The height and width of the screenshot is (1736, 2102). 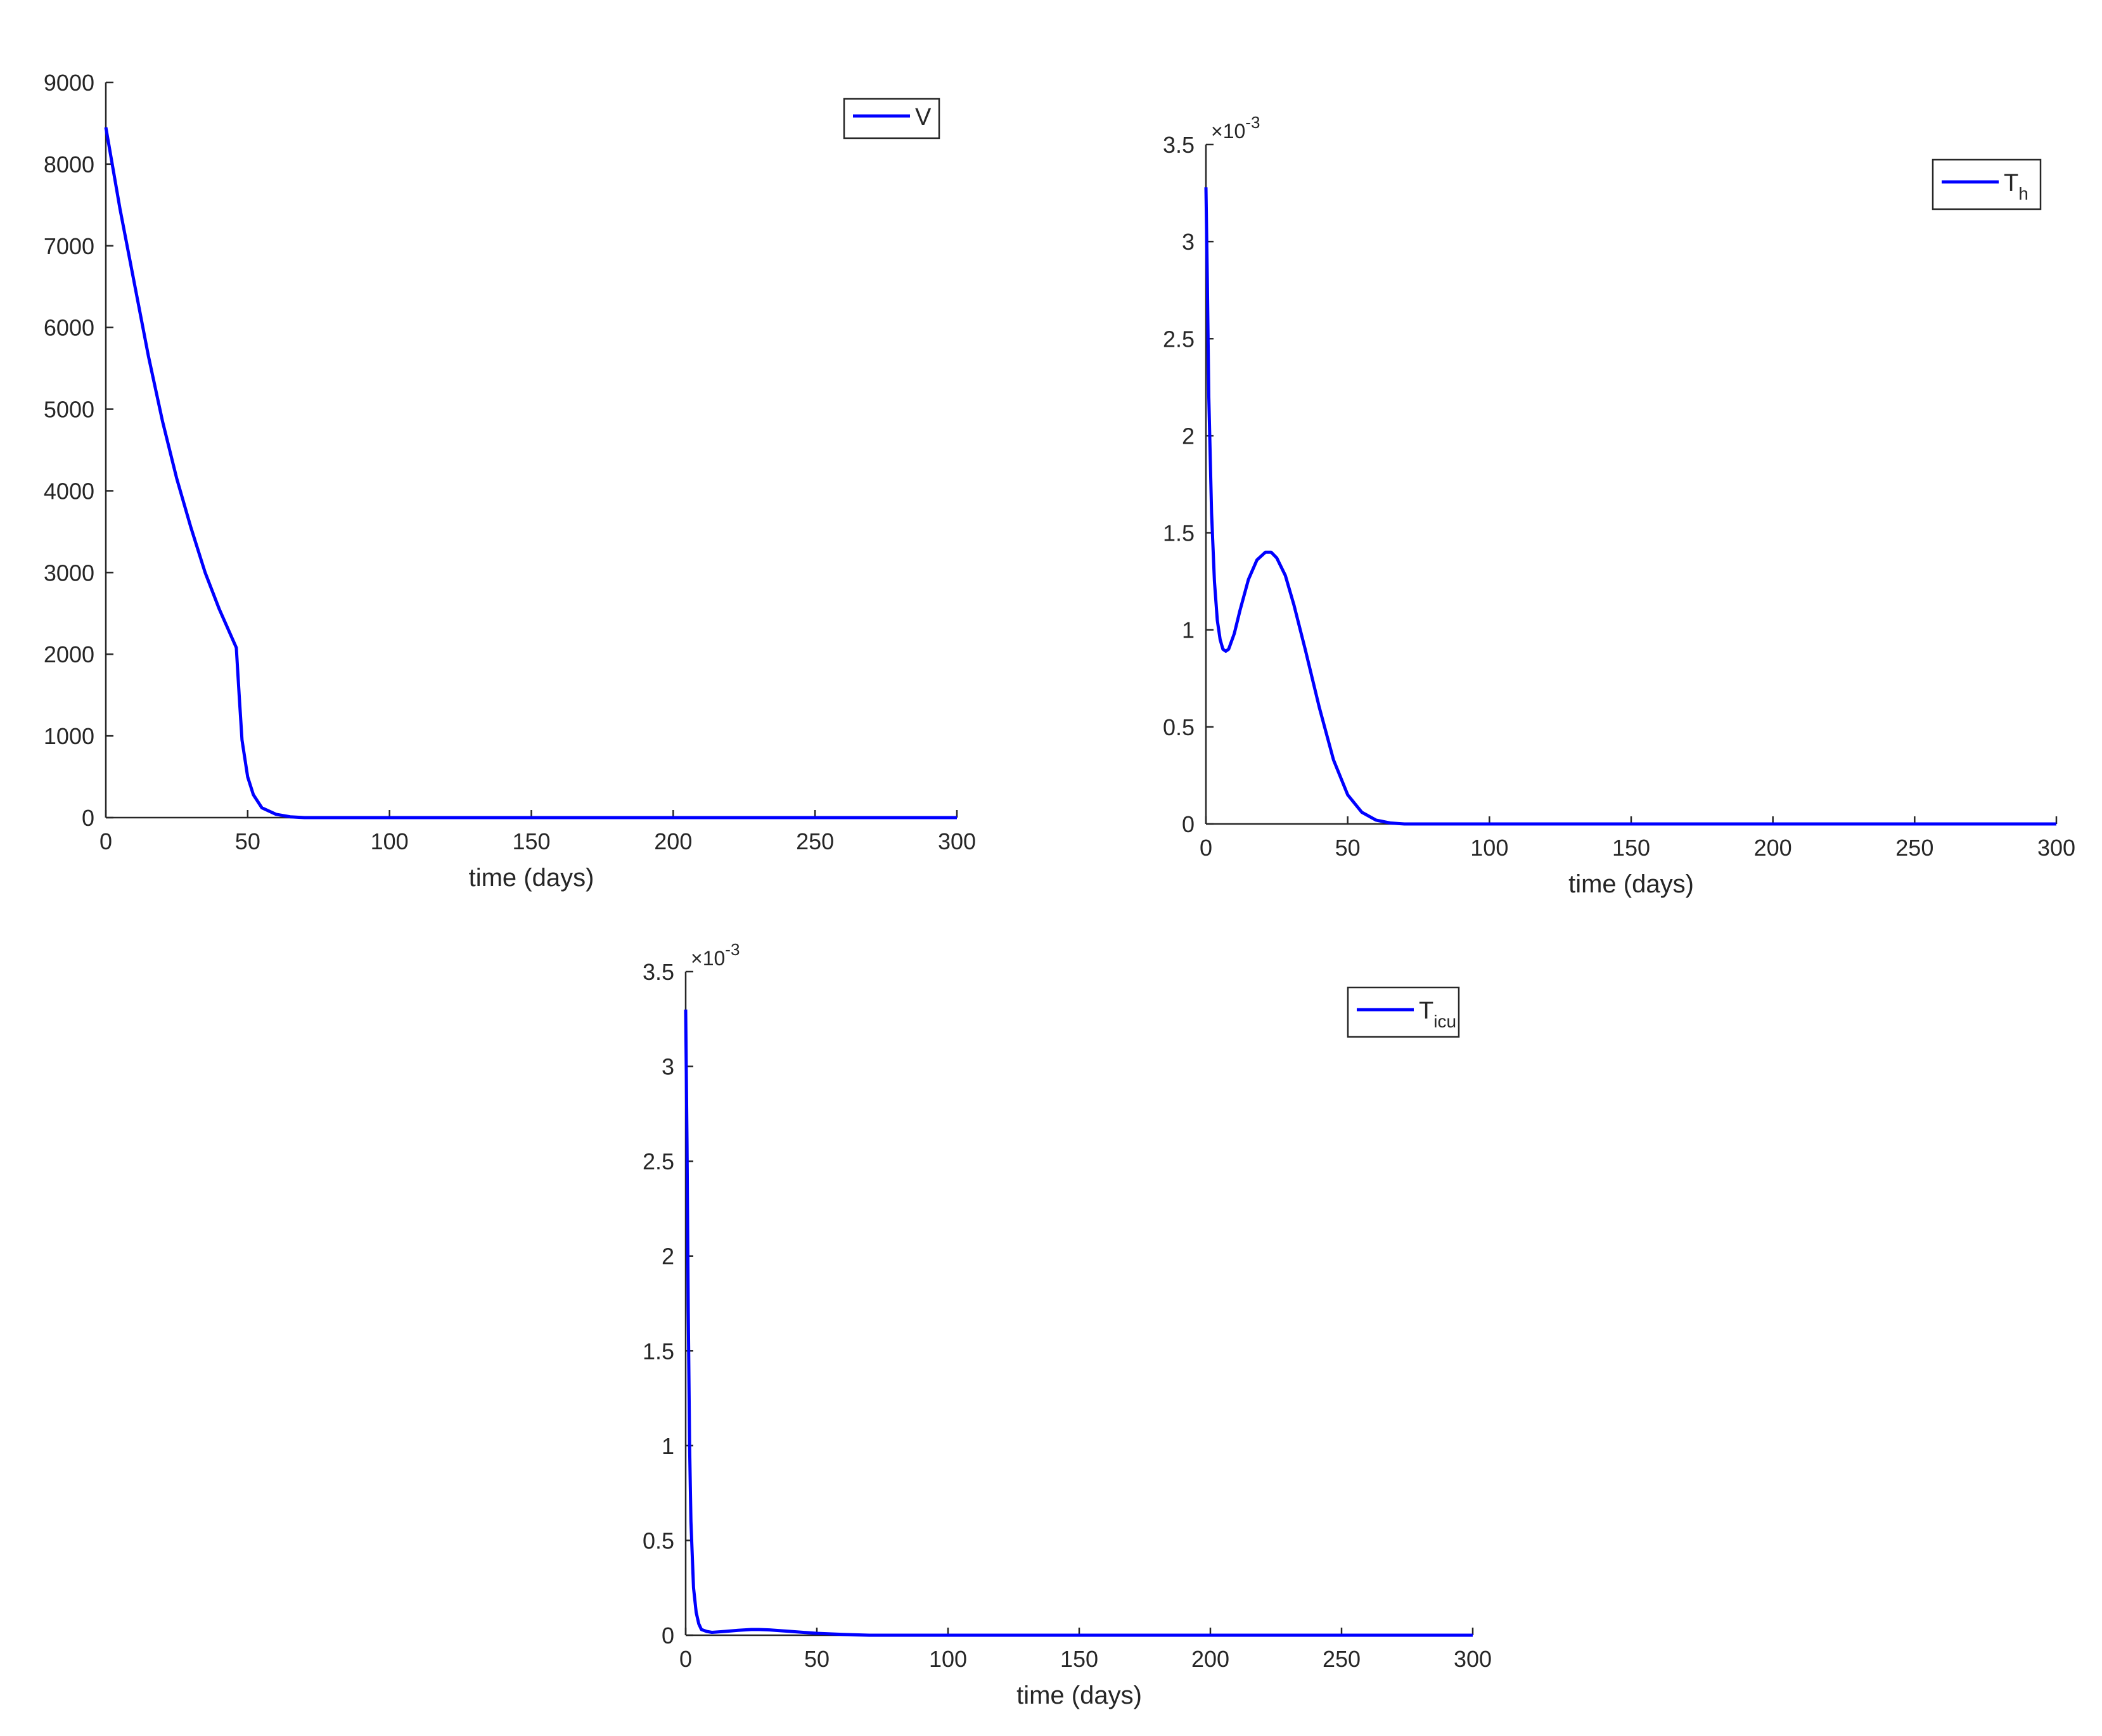 What do you see at coordinates (69, 654) in the screenshot?
I see `y-tick-label: 2000` at bounding box center [69, 654].